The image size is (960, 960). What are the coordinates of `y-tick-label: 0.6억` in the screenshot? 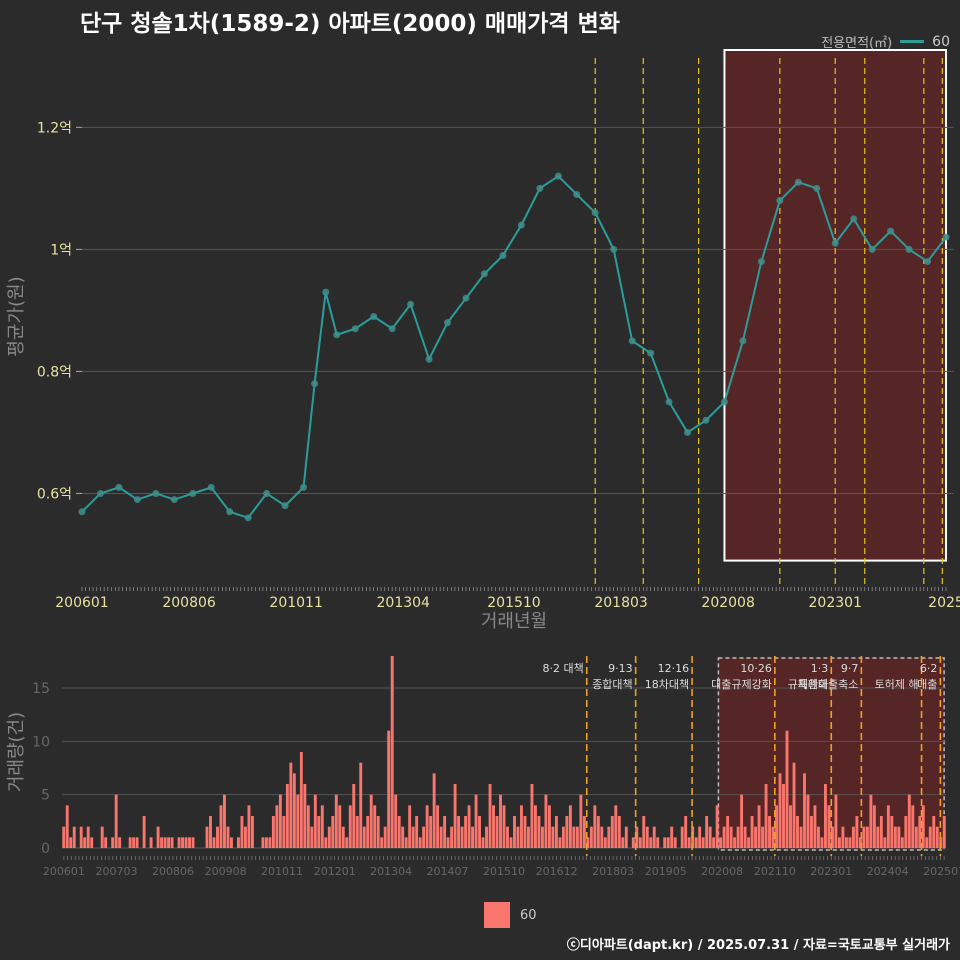 It's located at (54, 494).